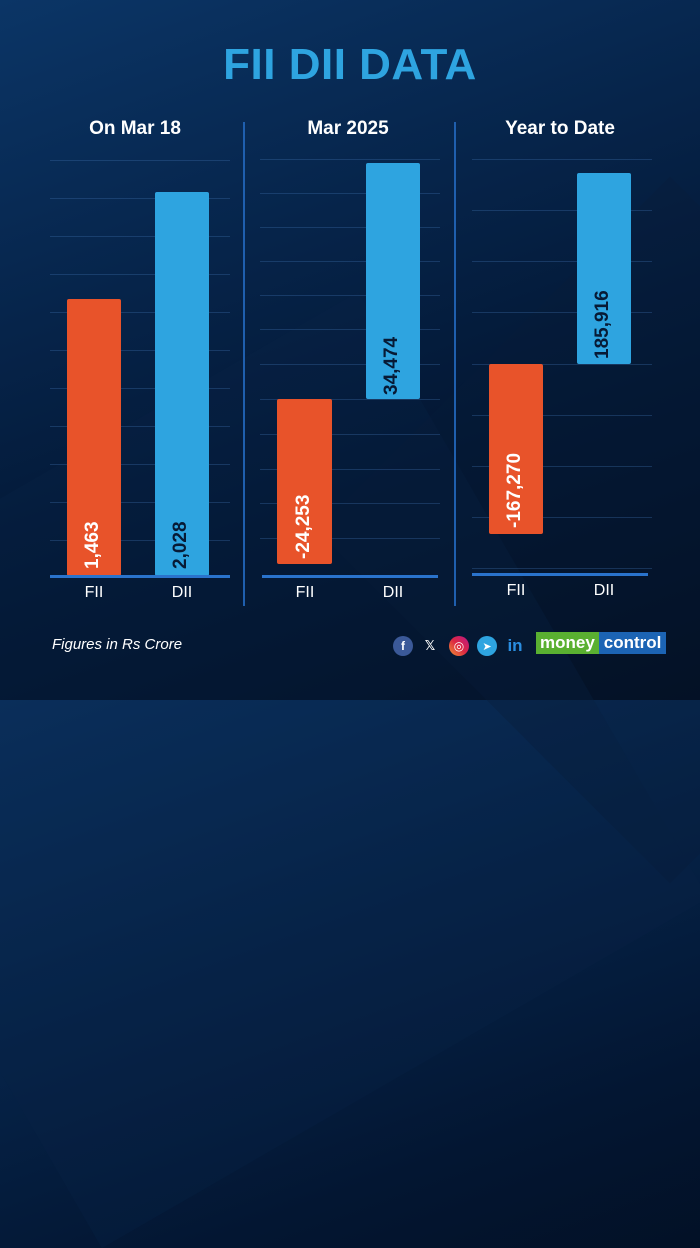 This screenshot has height=1248, width=700. What do you see at coordinates (304, 481) in the screenshot?
I see `bar-fii: -24,253` at bounding box center [304, 481].